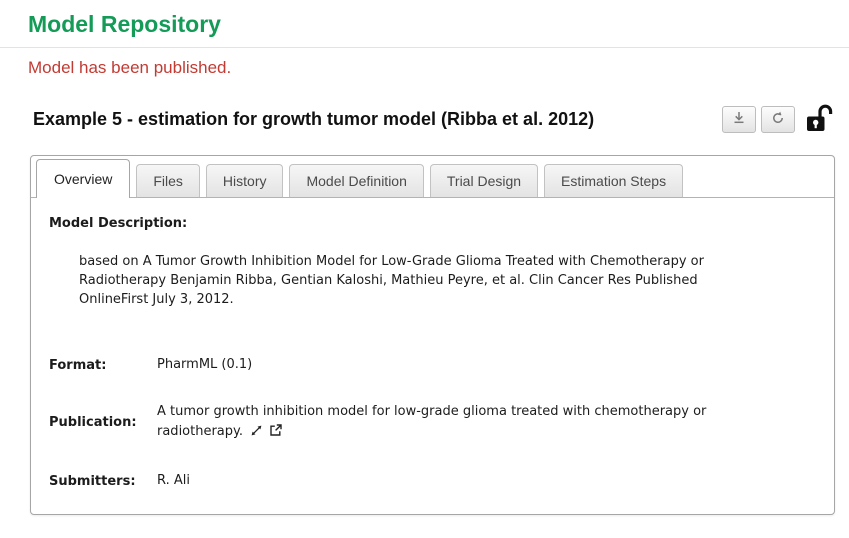 The image size is (849, 538). Describe the element at coordinates (130, 67) in the screenshot. I see `flash-message: Model has been published.` at that location.